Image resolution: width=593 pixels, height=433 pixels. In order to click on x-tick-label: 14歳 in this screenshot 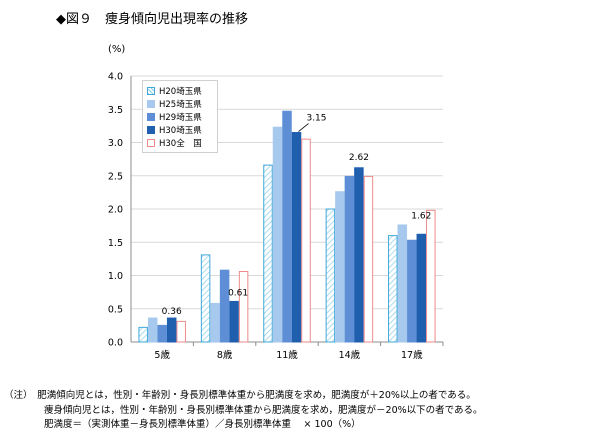, I will do `click(350, 355)`.